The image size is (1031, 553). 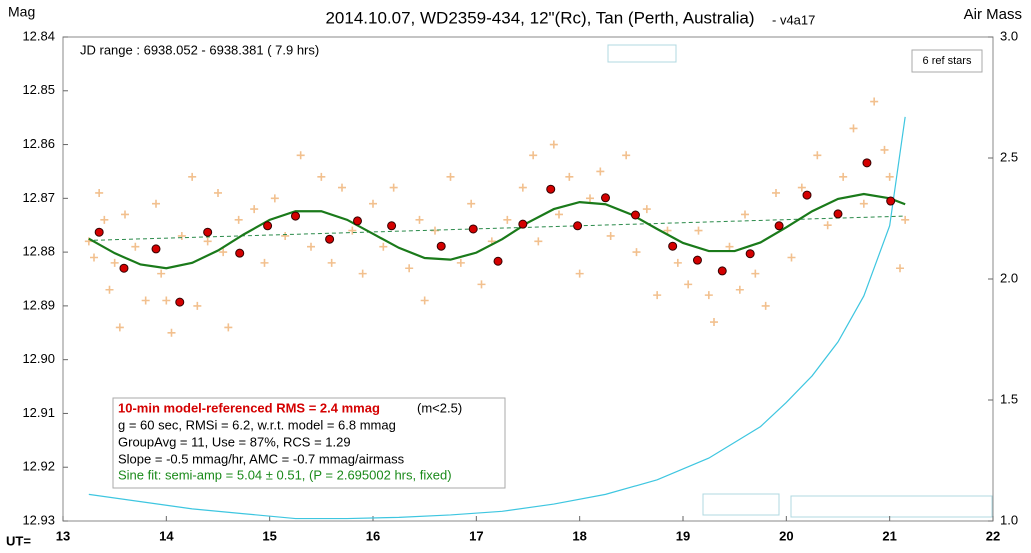 I want to click on x-tick-label: 20, so click(x=786, y=535).